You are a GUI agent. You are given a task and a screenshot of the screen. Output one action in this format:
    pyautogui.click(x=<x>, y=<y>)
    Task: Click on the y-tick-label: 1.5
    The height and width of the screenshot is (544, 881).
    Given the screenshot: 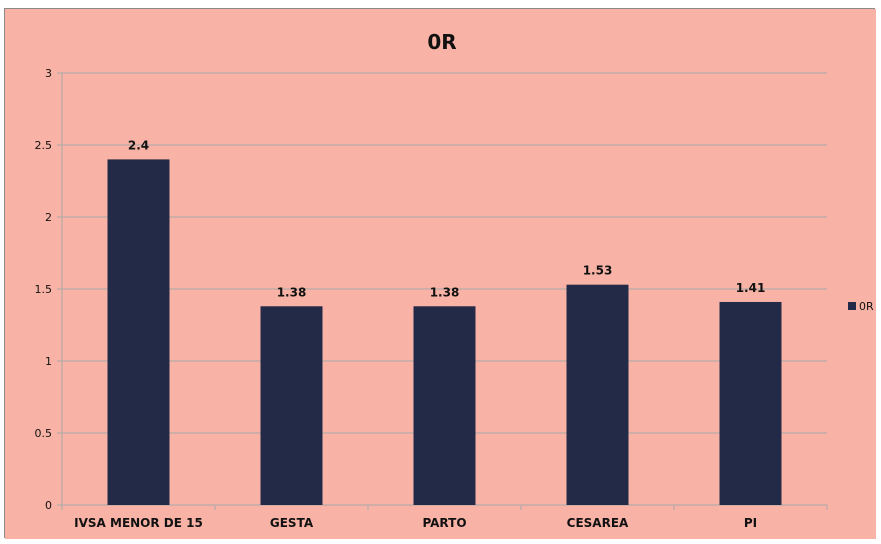 What is the action you would take?
    pyautogui.click(x=44, y=289)
    